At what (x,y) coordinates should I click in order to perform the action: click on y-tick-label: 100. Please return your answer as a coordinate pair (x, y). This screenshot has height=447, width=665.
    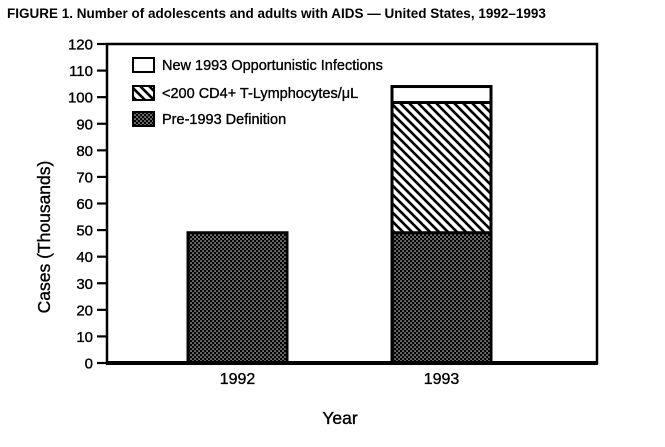
    Looking at the image, I should click on (80, 98).